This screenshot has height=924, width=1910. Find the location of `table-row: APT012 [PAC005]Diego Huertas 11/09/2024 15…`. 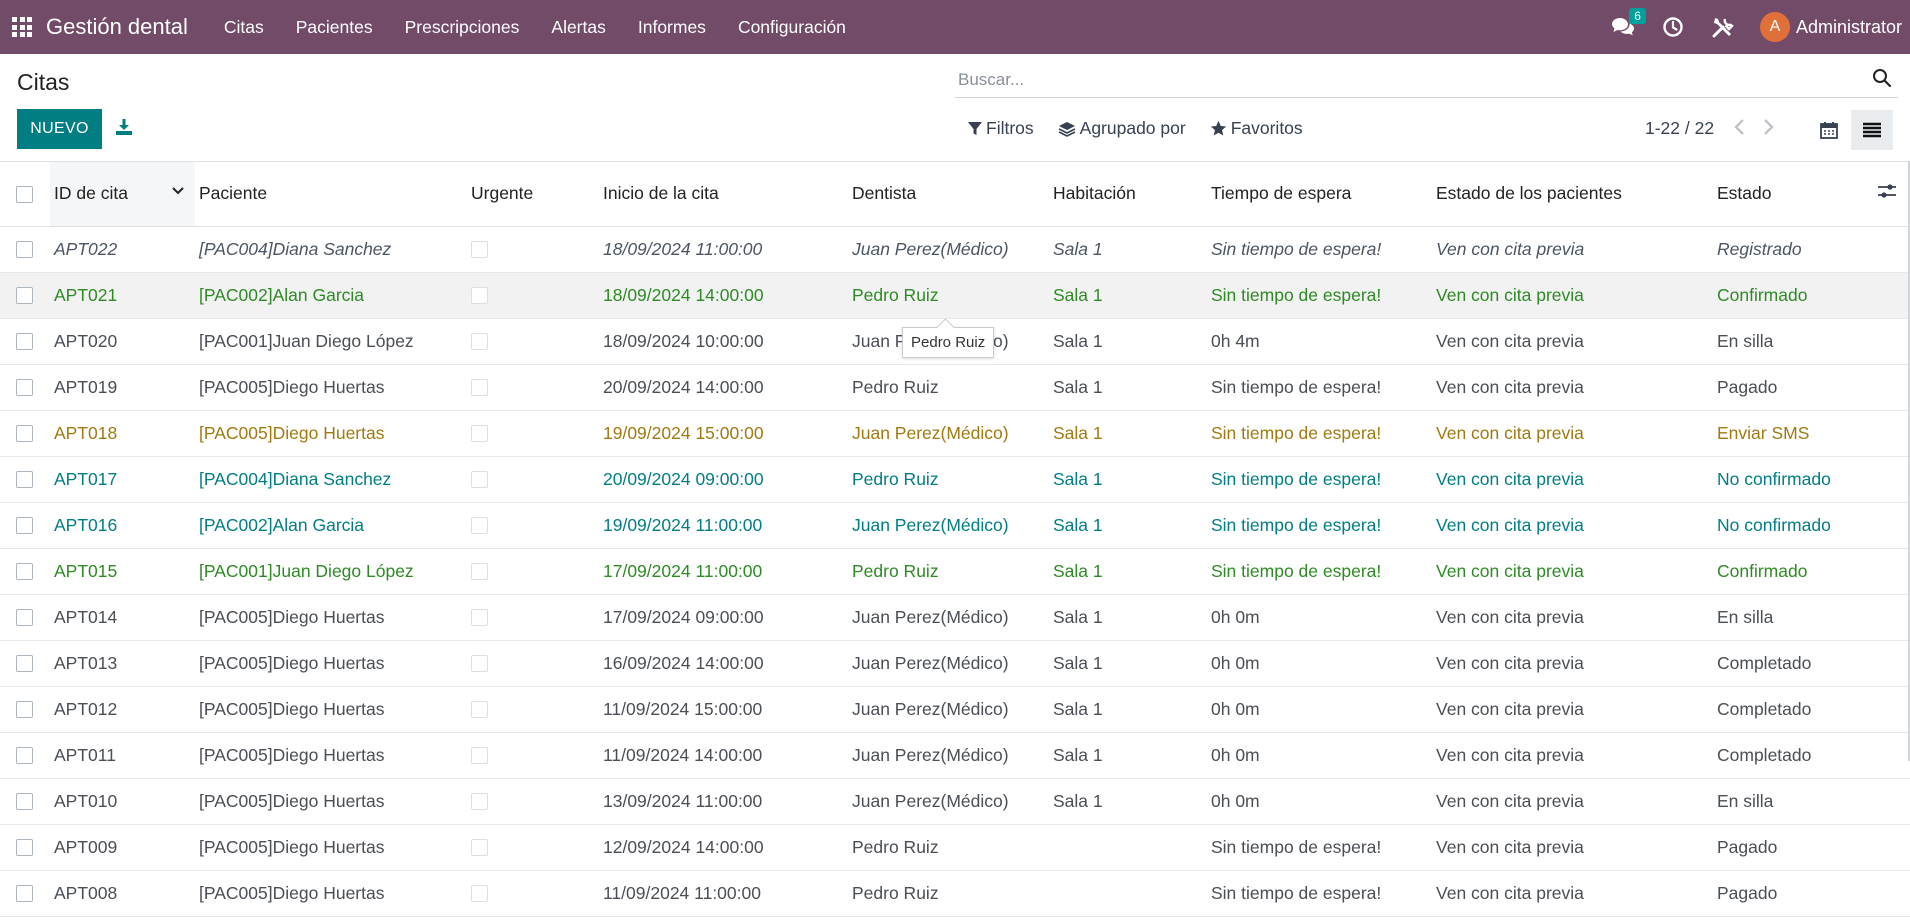

table-row: APT012 [PAC005]Diego Huertas 11/09/2024 15… is located at coordinates (955, 709).